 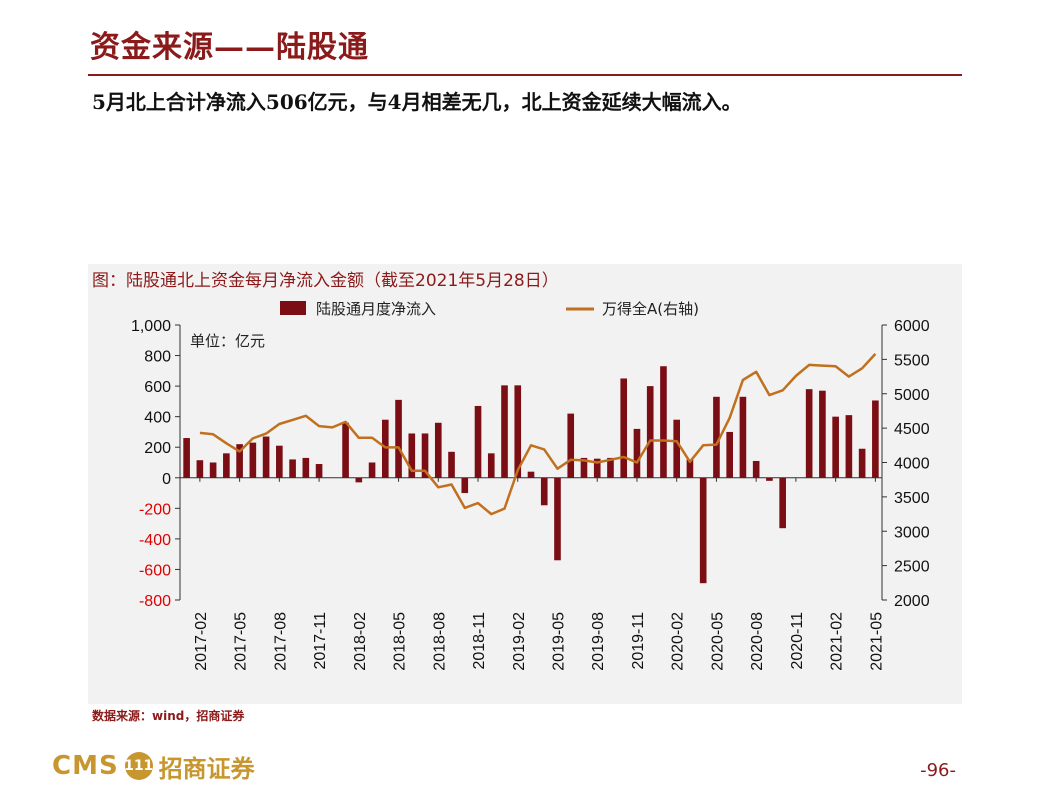 What do you see at coordinates (598, 641) in the screenshot?
I see `x-axis-tick-label: 2019-08` at bounding box center [598, 641].